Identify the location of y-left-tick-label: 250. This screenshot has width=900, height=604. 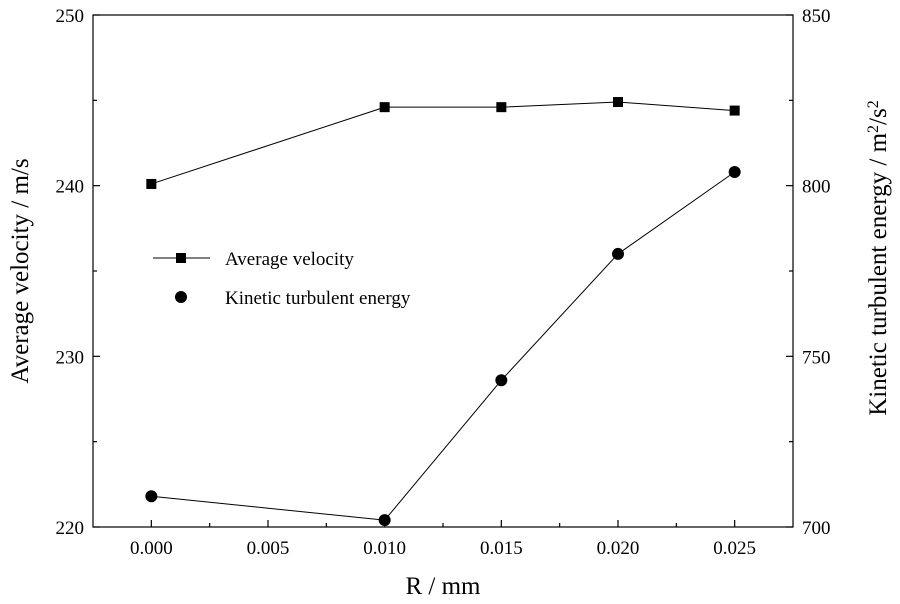
(70, 16).